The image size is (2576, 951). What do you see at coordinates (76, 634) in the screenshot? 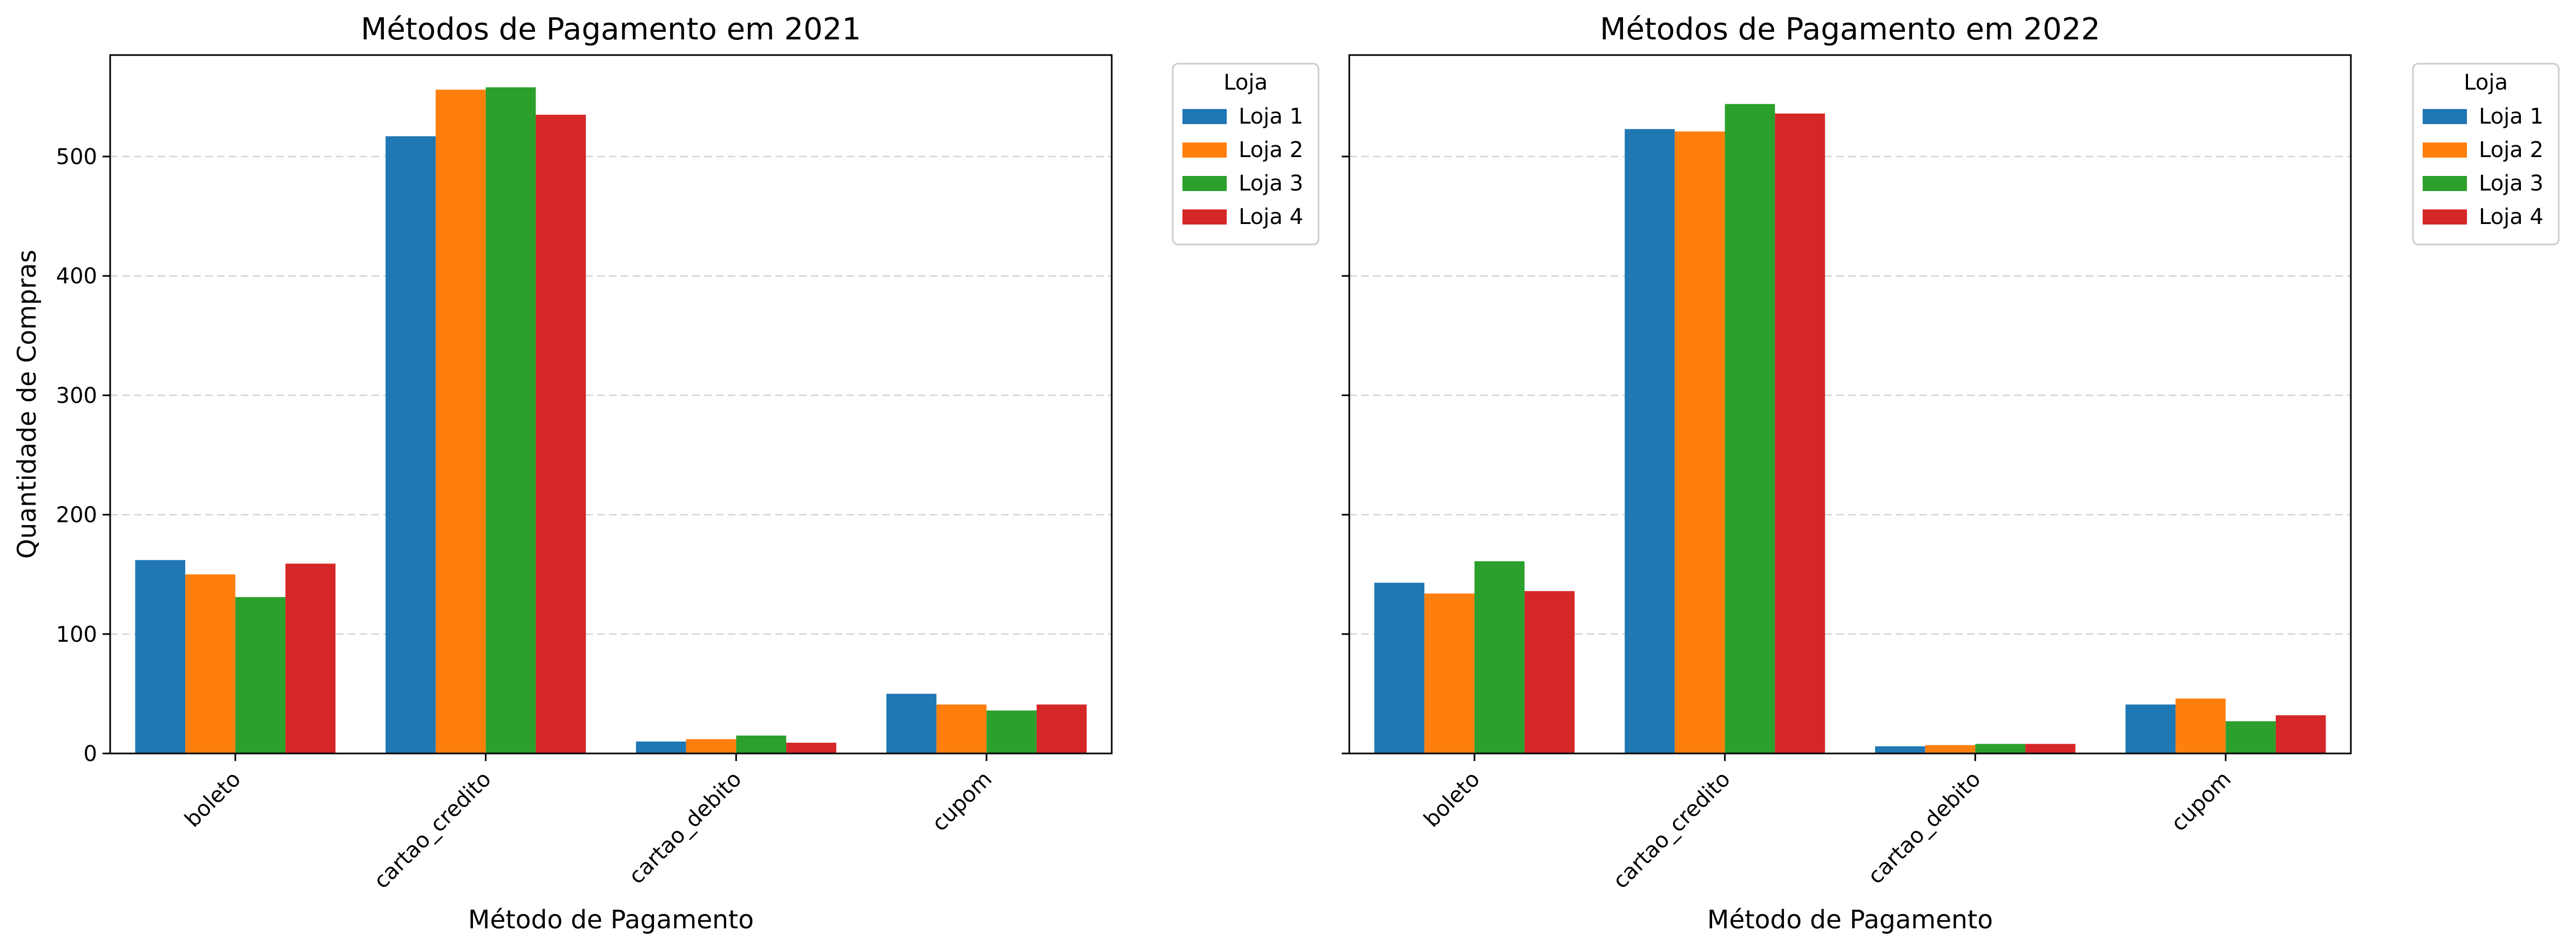
I see `y-tick-label: 100` at bounding box center [76, 634].